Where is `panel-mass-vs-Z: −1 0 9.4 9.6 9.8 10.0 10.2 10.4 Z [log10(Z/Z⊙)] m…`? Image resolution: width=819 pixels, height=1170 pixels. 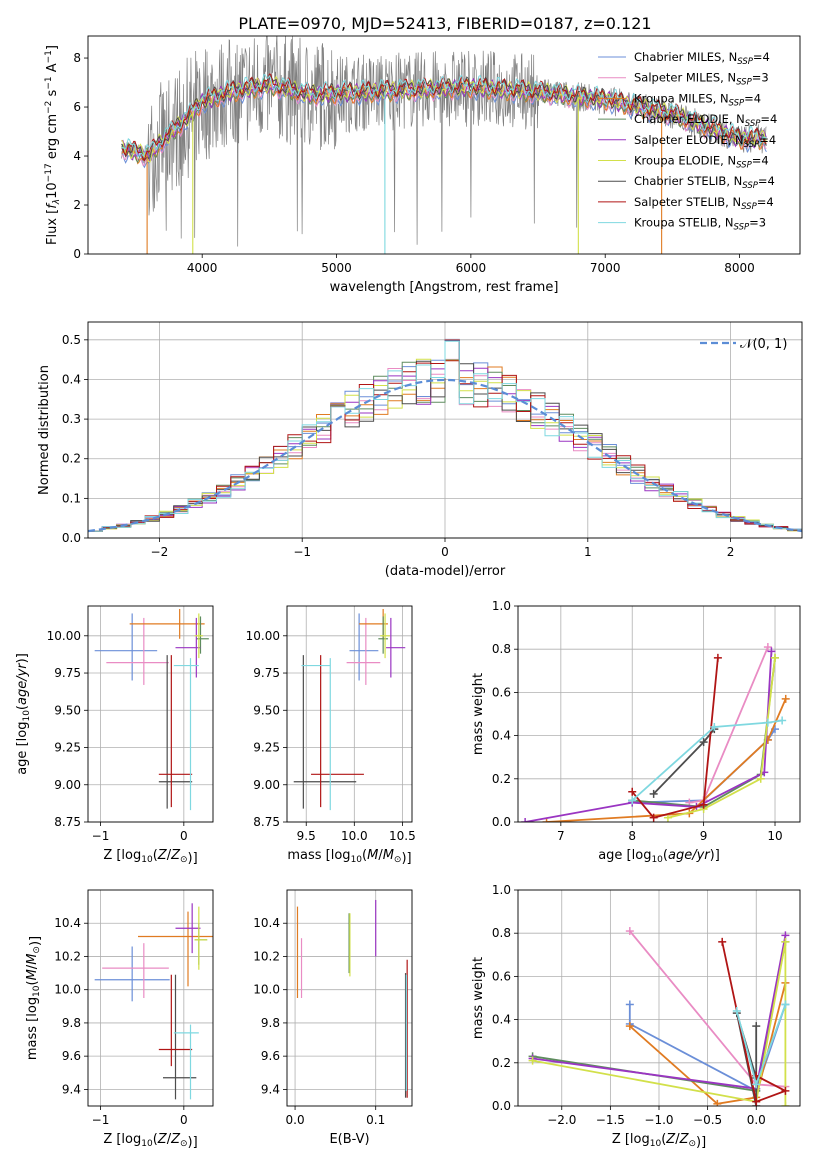 panel-mass-vs-Z: −1 0 9.4 9.6 9.8 10.0 10.2 10.4 Z [log10(Z/Z⊙)] m… is located at coordinates (119, 1019).